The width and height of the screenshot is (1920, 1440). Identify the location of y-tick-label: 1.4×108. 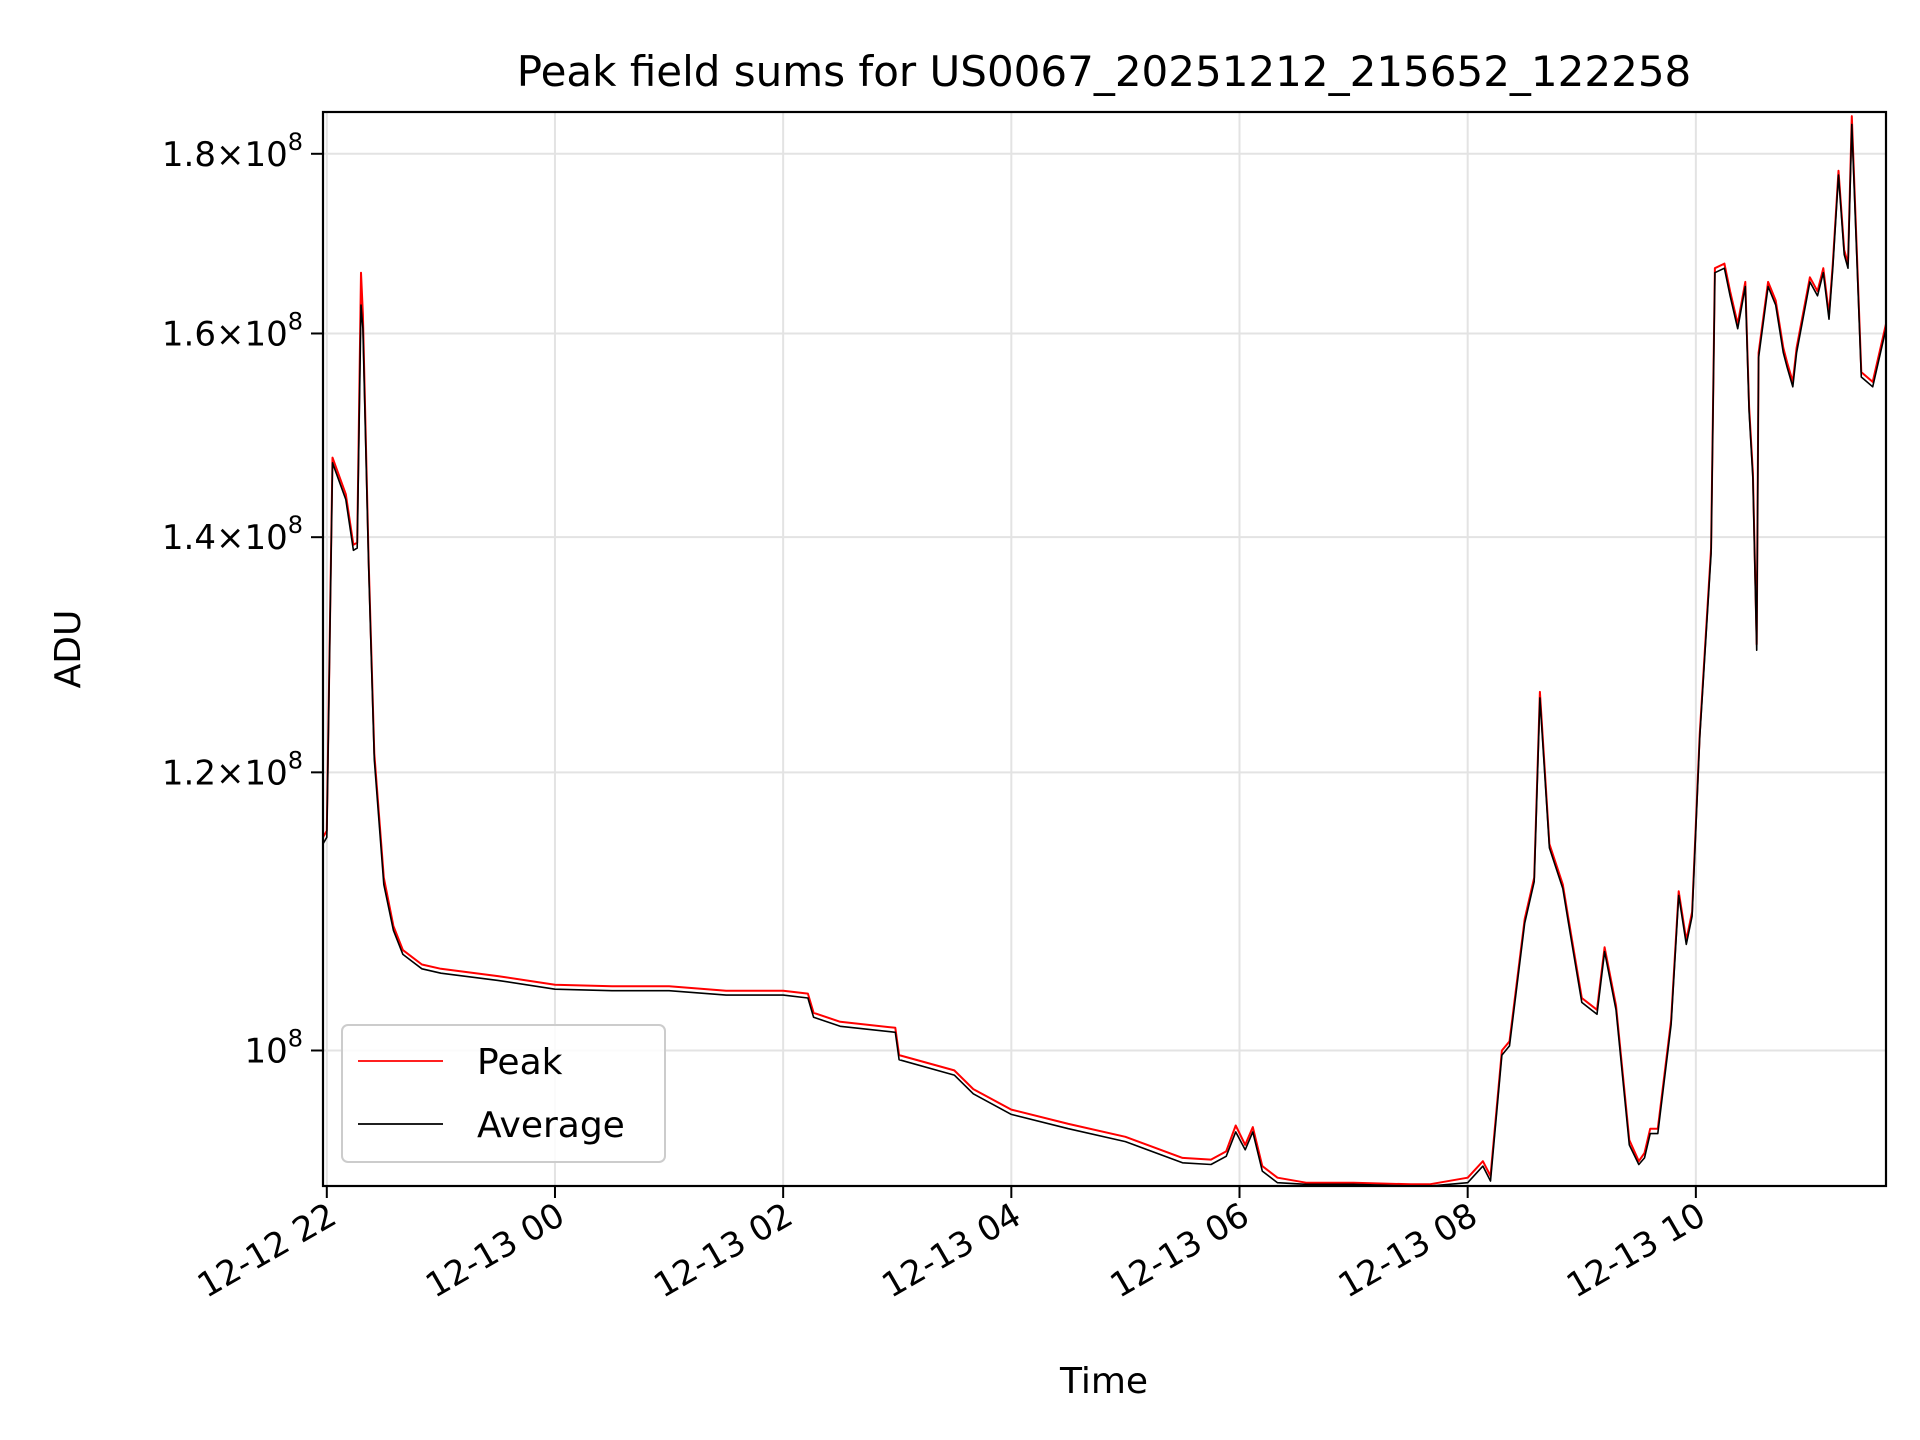
(232, 534).